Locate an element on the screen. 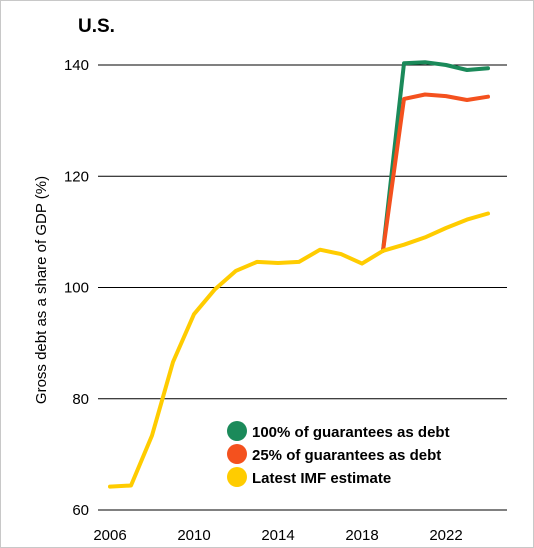 Image resolution: width=534 pixels, height=548 pixels. y-tick-label: 140 is located at coordinates (76, 65).